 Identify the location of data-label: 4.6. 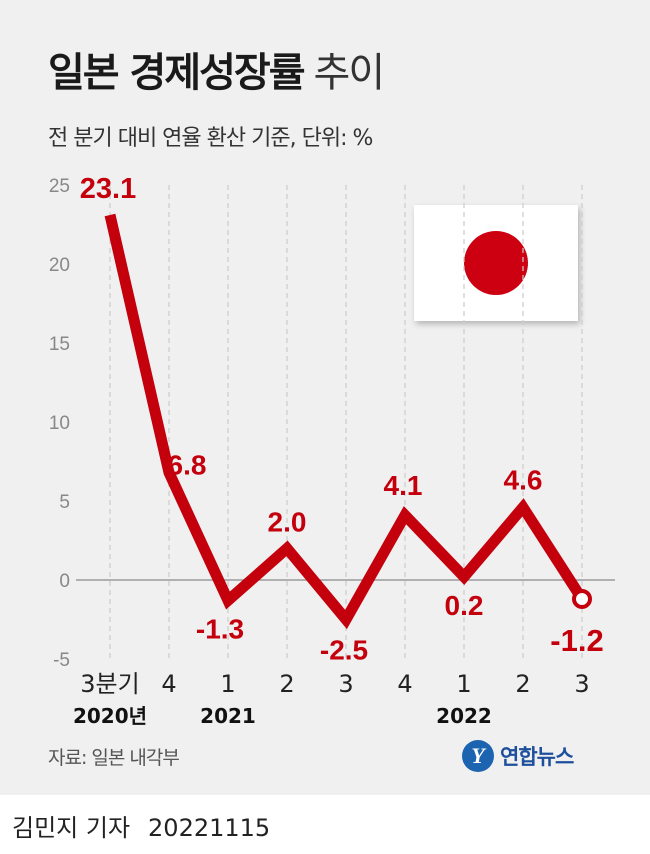
(523, 479).